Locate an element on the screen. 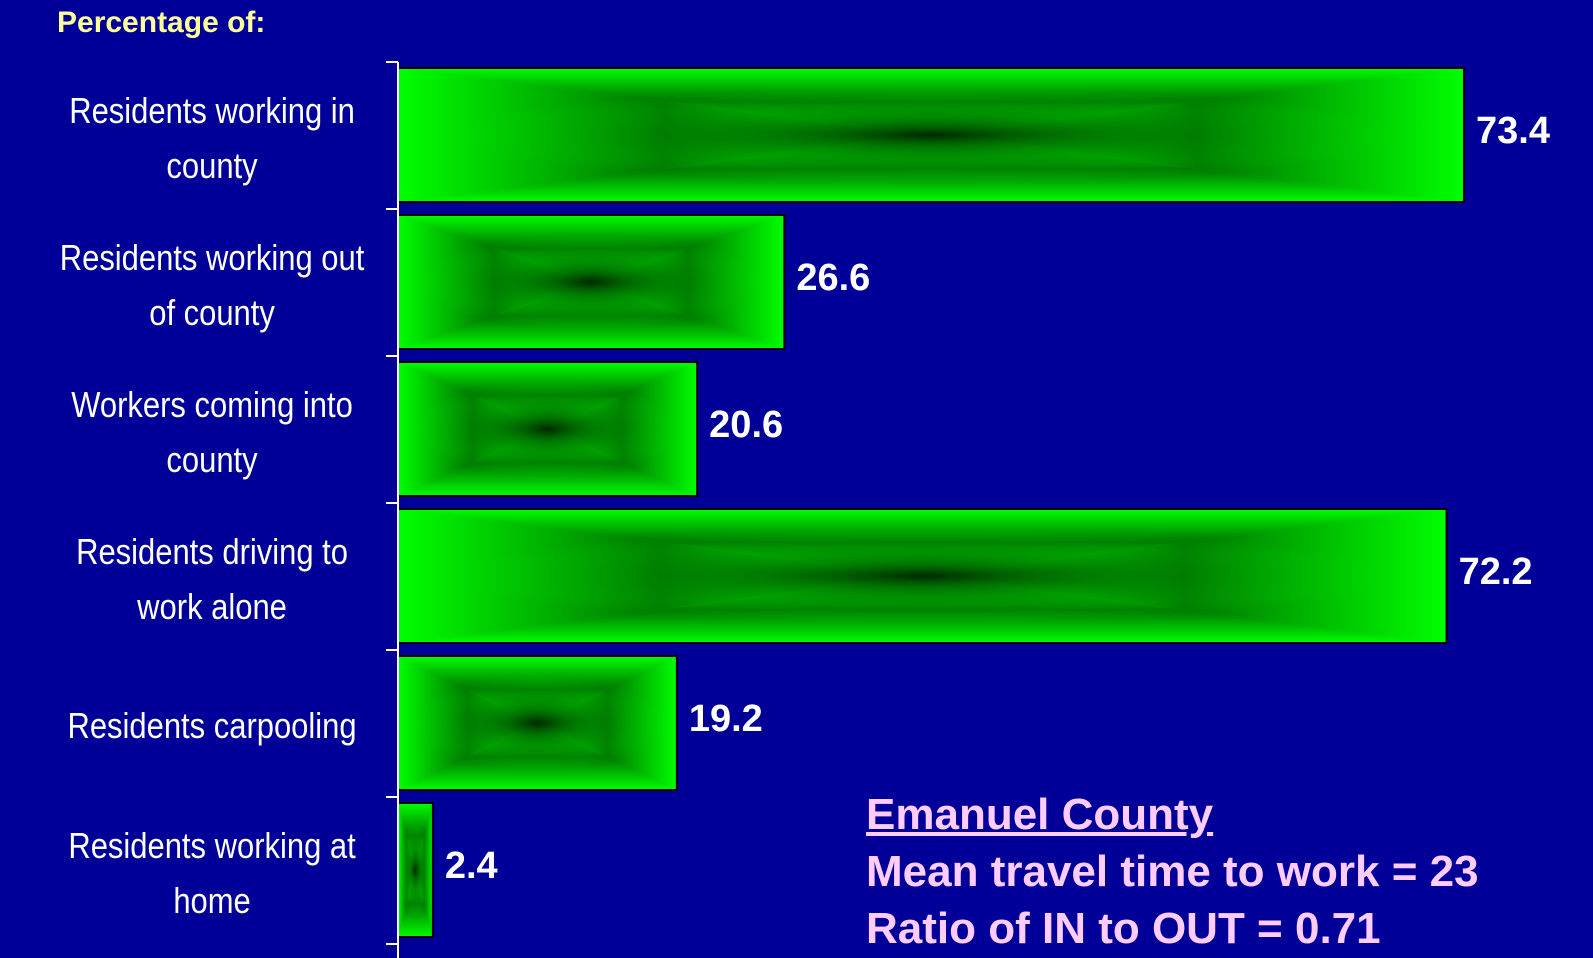  county-name: Emanuel County is located at coordinates (1040, 814).